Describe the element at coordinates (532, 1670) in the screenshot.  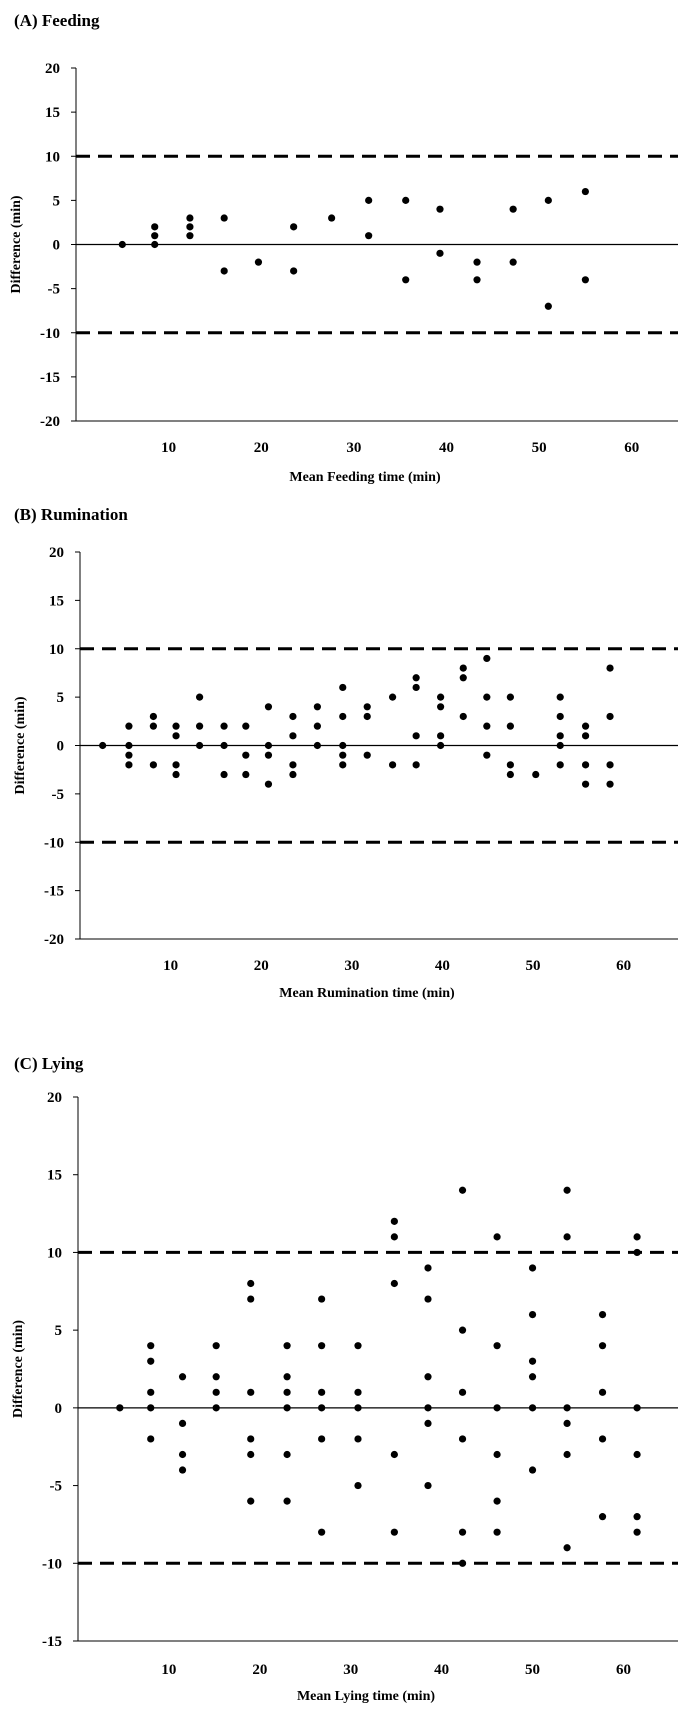
I see `x-tick-label: 50` at that location.